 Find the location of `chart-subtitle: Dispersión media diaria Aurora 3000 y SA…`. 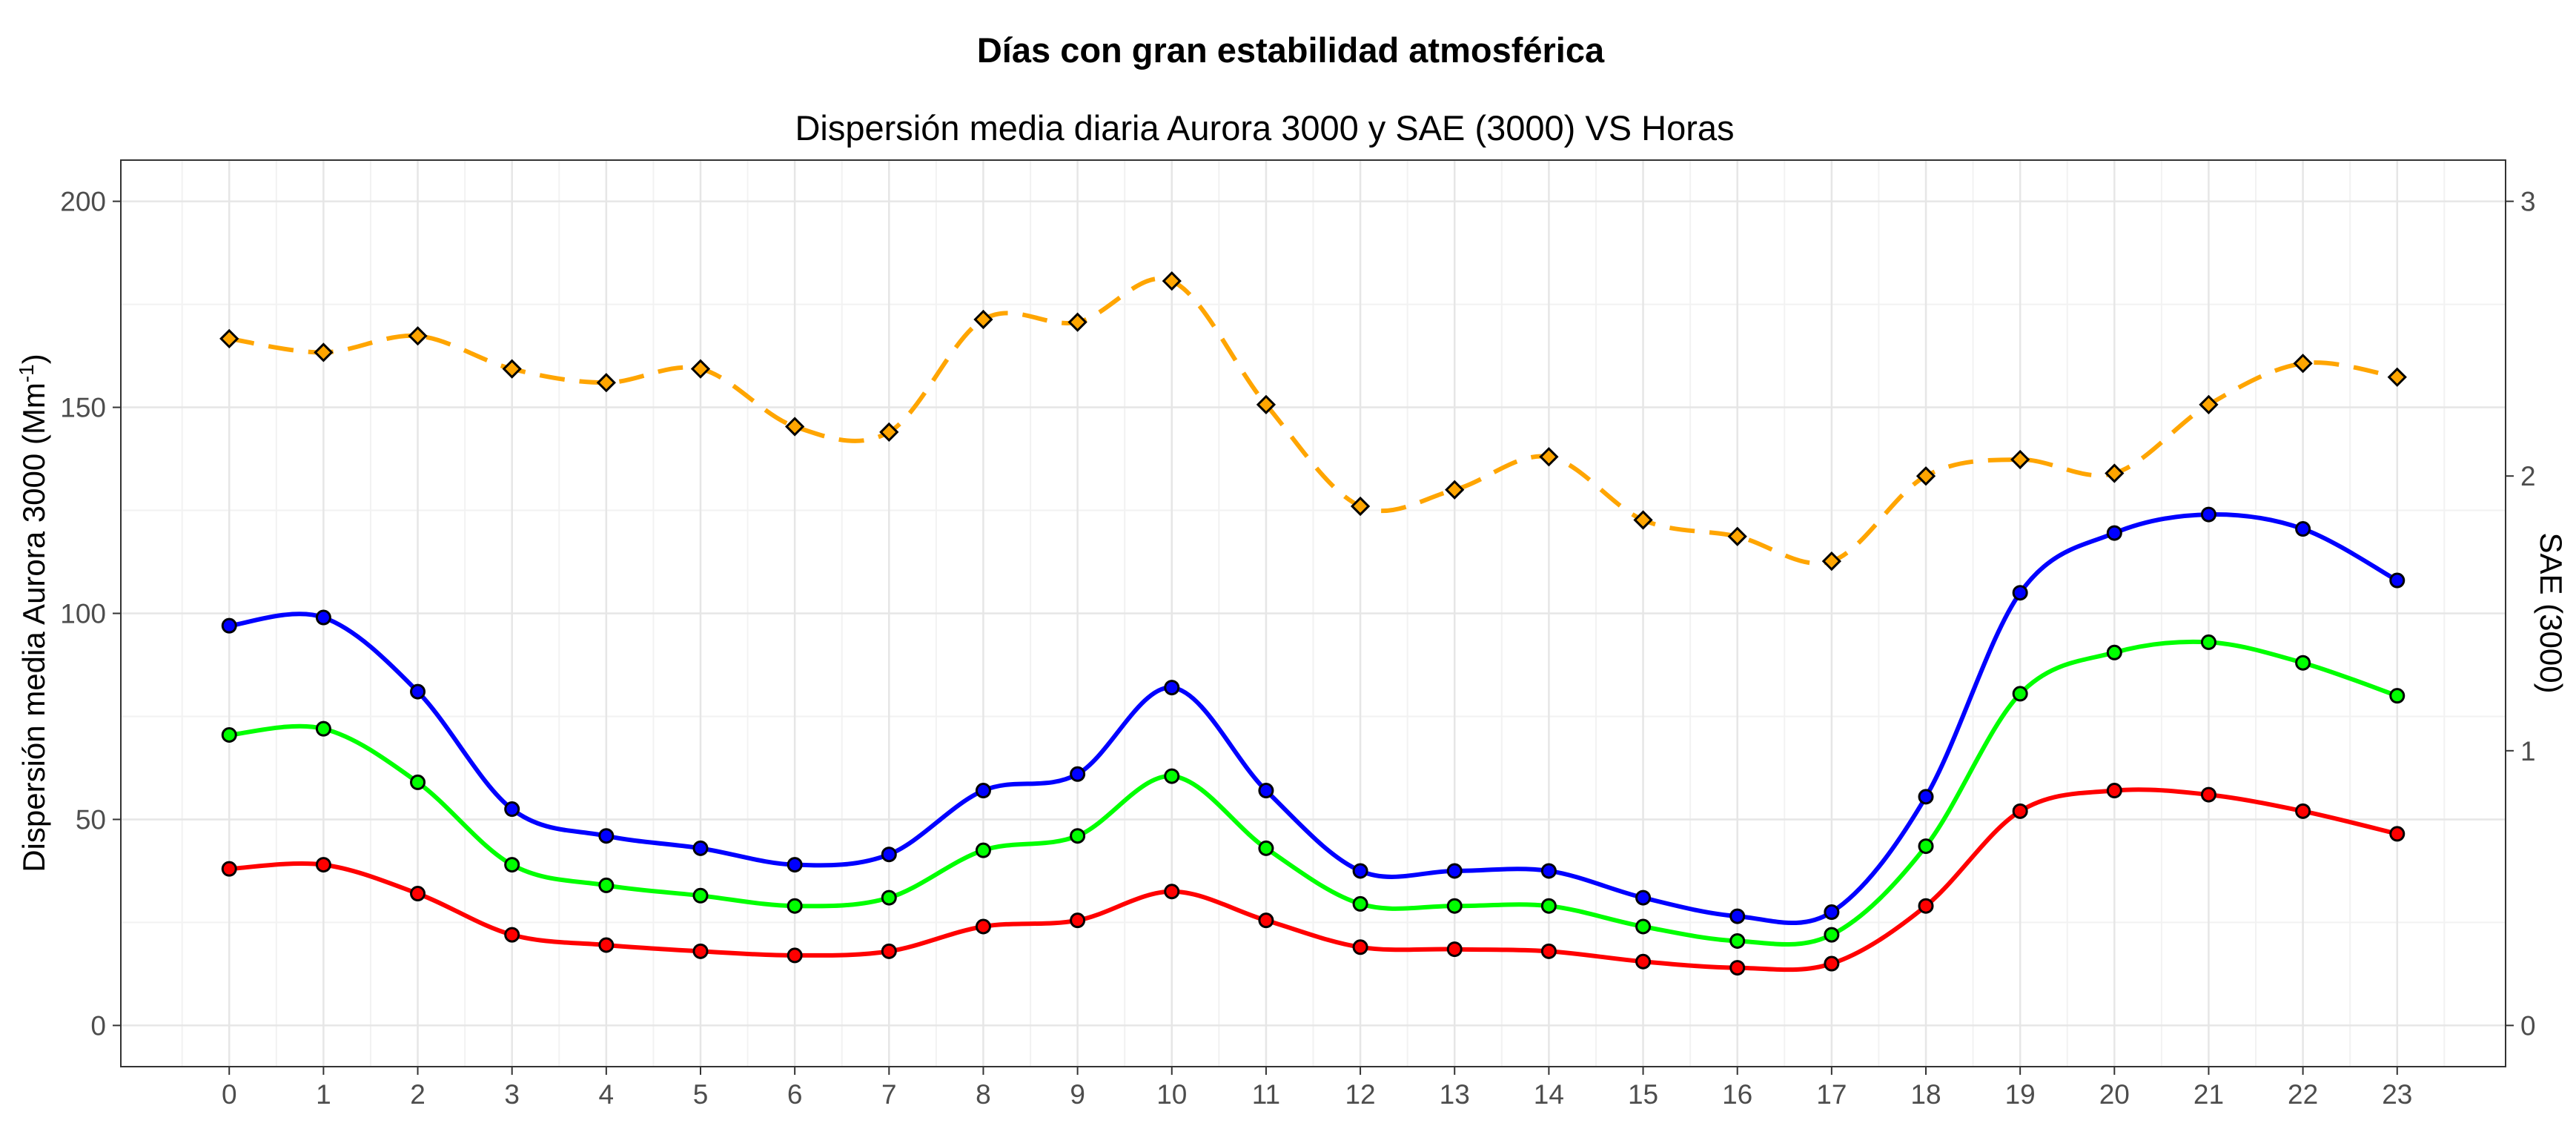

chart-subtitle: Dispersión media diaria Aurora 3000 y SA… is located at coordinates (1264, 128).